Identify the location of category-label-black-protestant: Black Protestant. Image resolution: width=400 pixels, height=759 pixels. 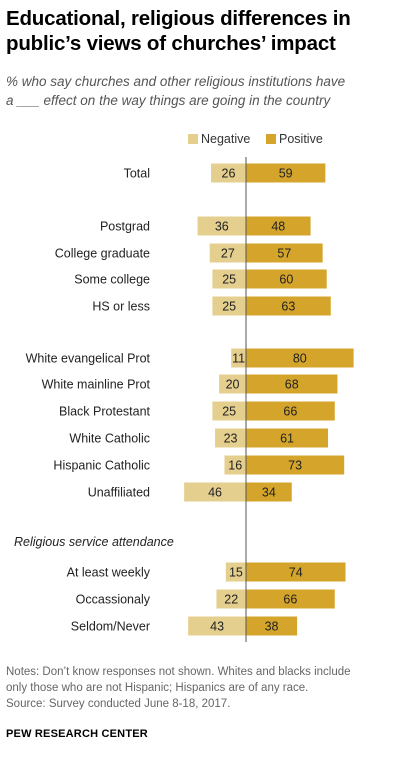
(105, 412).